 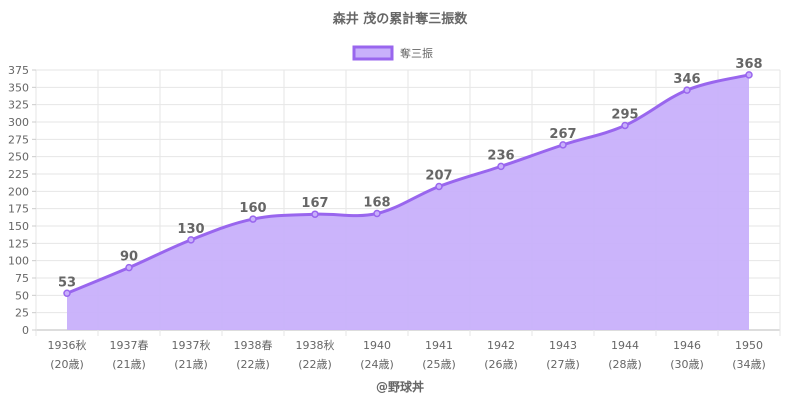 I want to click on x-tick-label: 1942, so click(x=501, y=345).